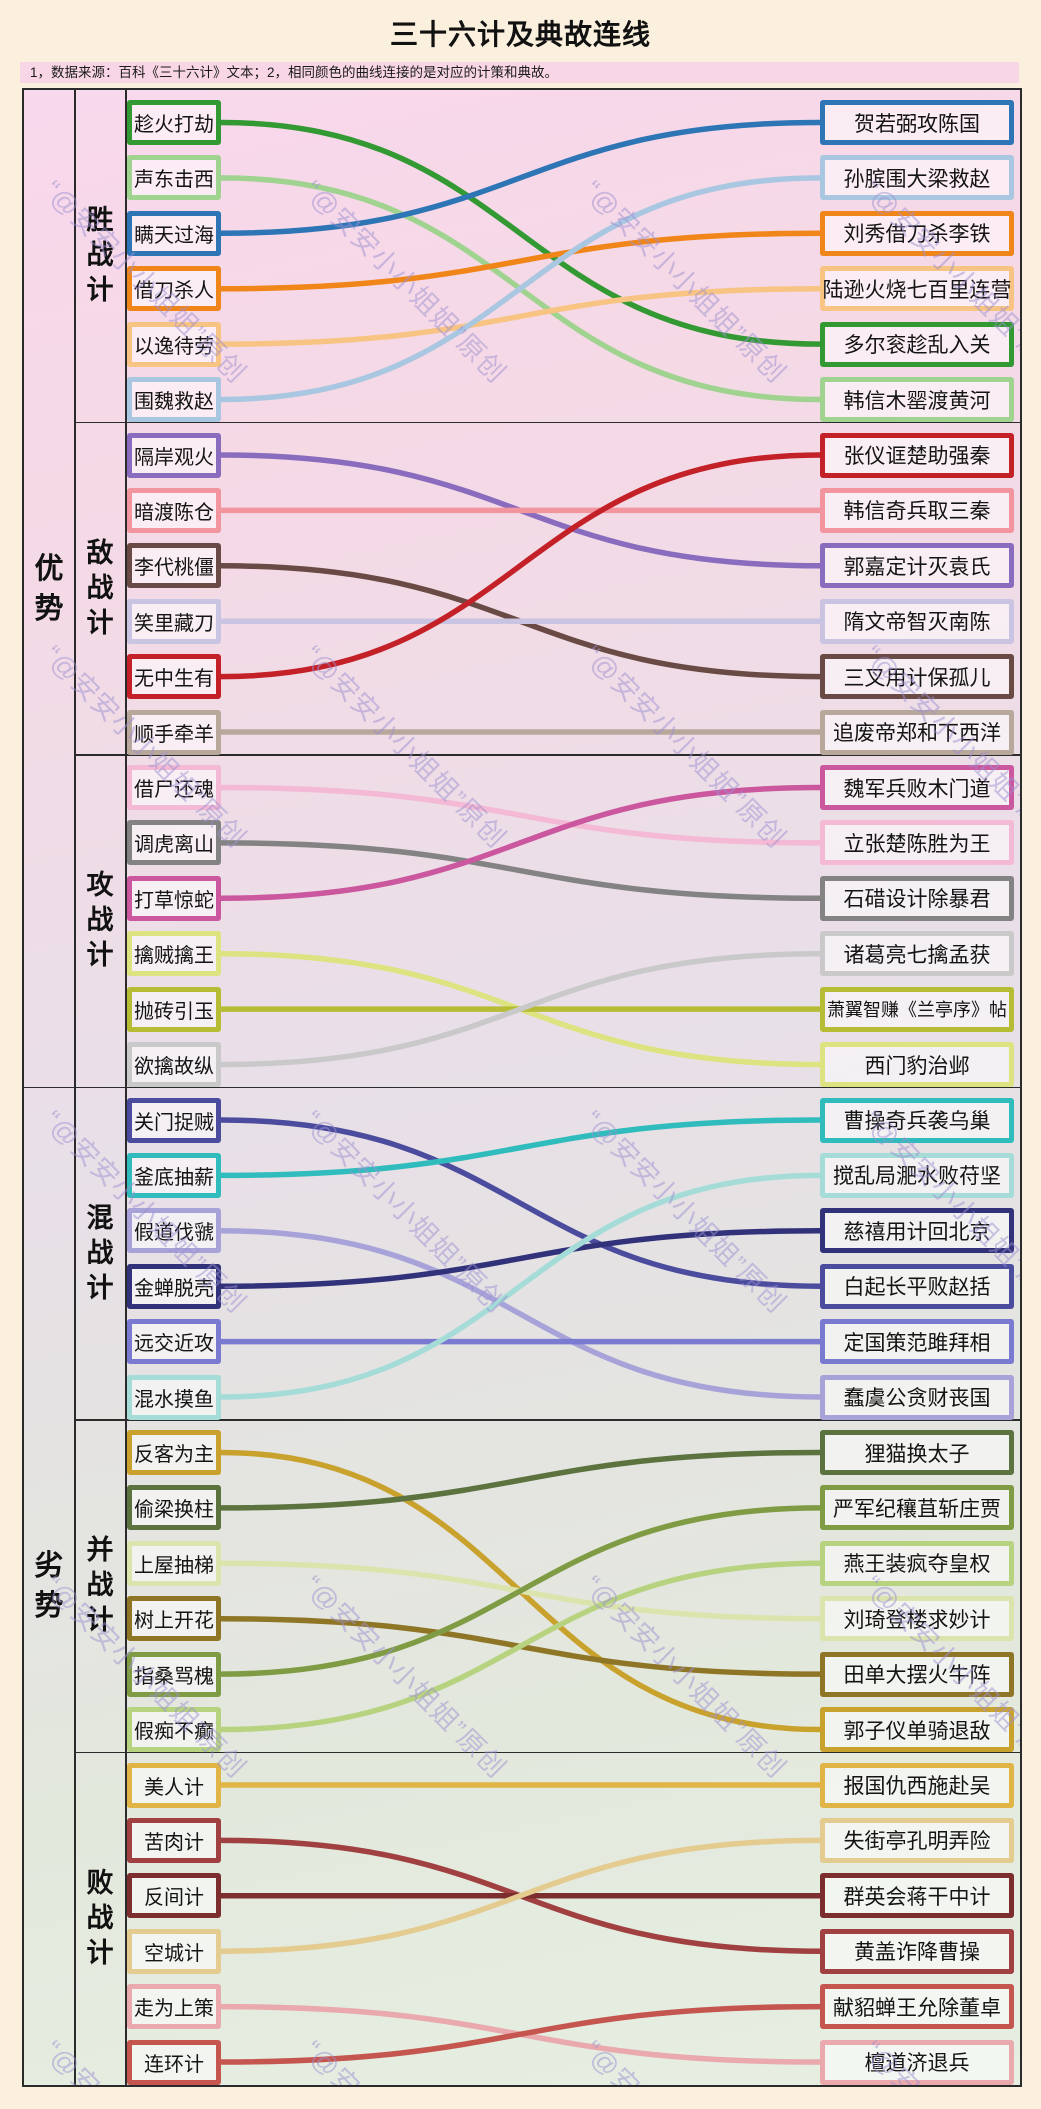 Image resolution: width=1041 pixels, height=2109 pixels. What do you see at coordinates (174, 787) in the screenshot?
I see `stratagem-box: 借尸还魂` at bounding box center [174, 787].